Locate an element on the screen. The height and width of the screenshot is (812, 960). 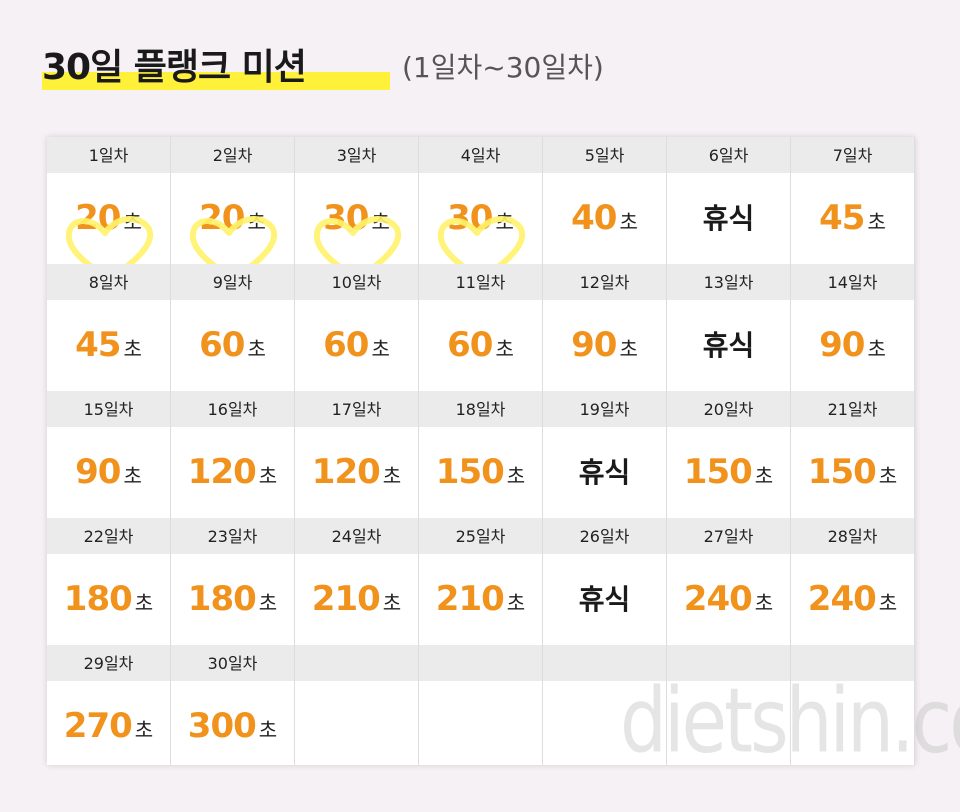
day-cell: 23일차 180 초 is located at coordinates (233, 581).